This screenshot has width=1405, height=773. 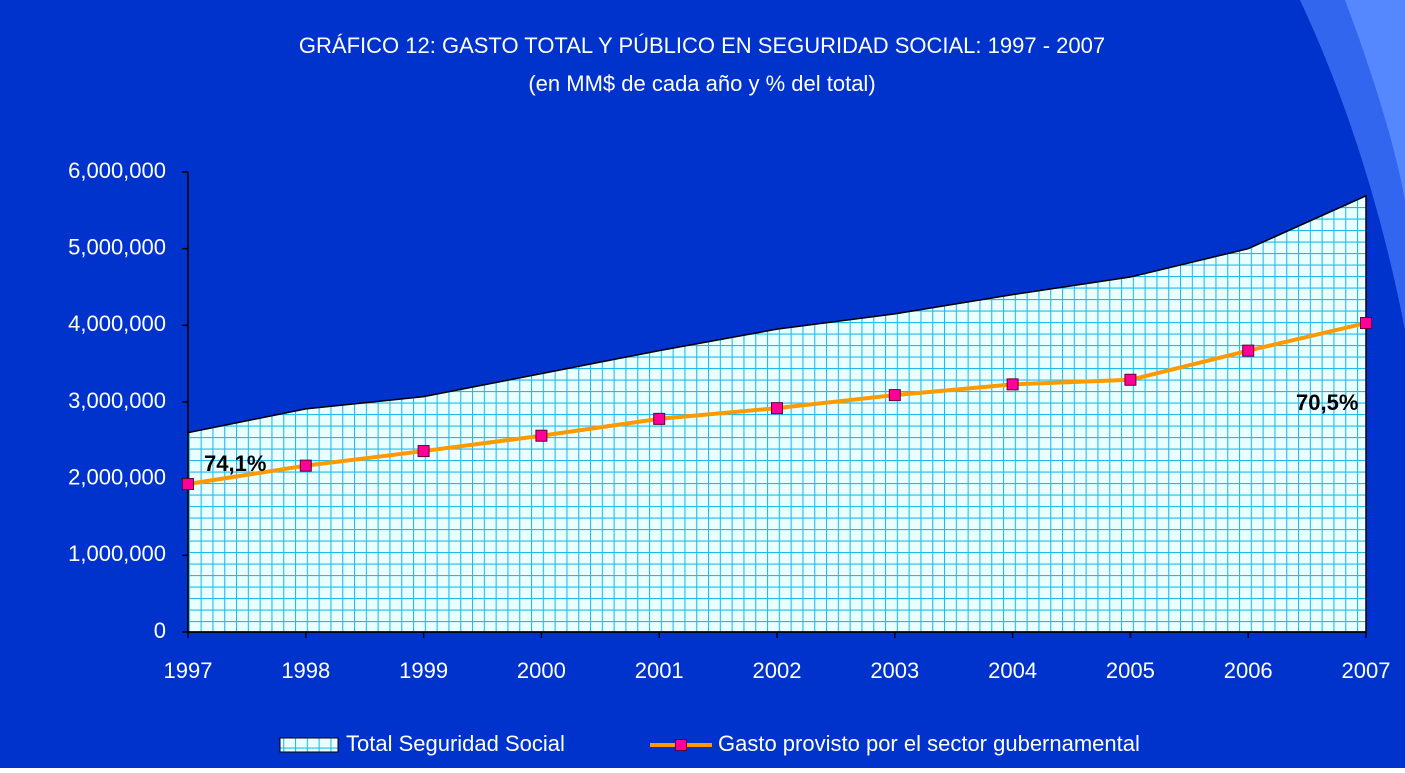 What do you see at coordinates (117, 246) in the screenshot?
I see `y-tick-label: 5,000,000` at bounding box center [117, 246].